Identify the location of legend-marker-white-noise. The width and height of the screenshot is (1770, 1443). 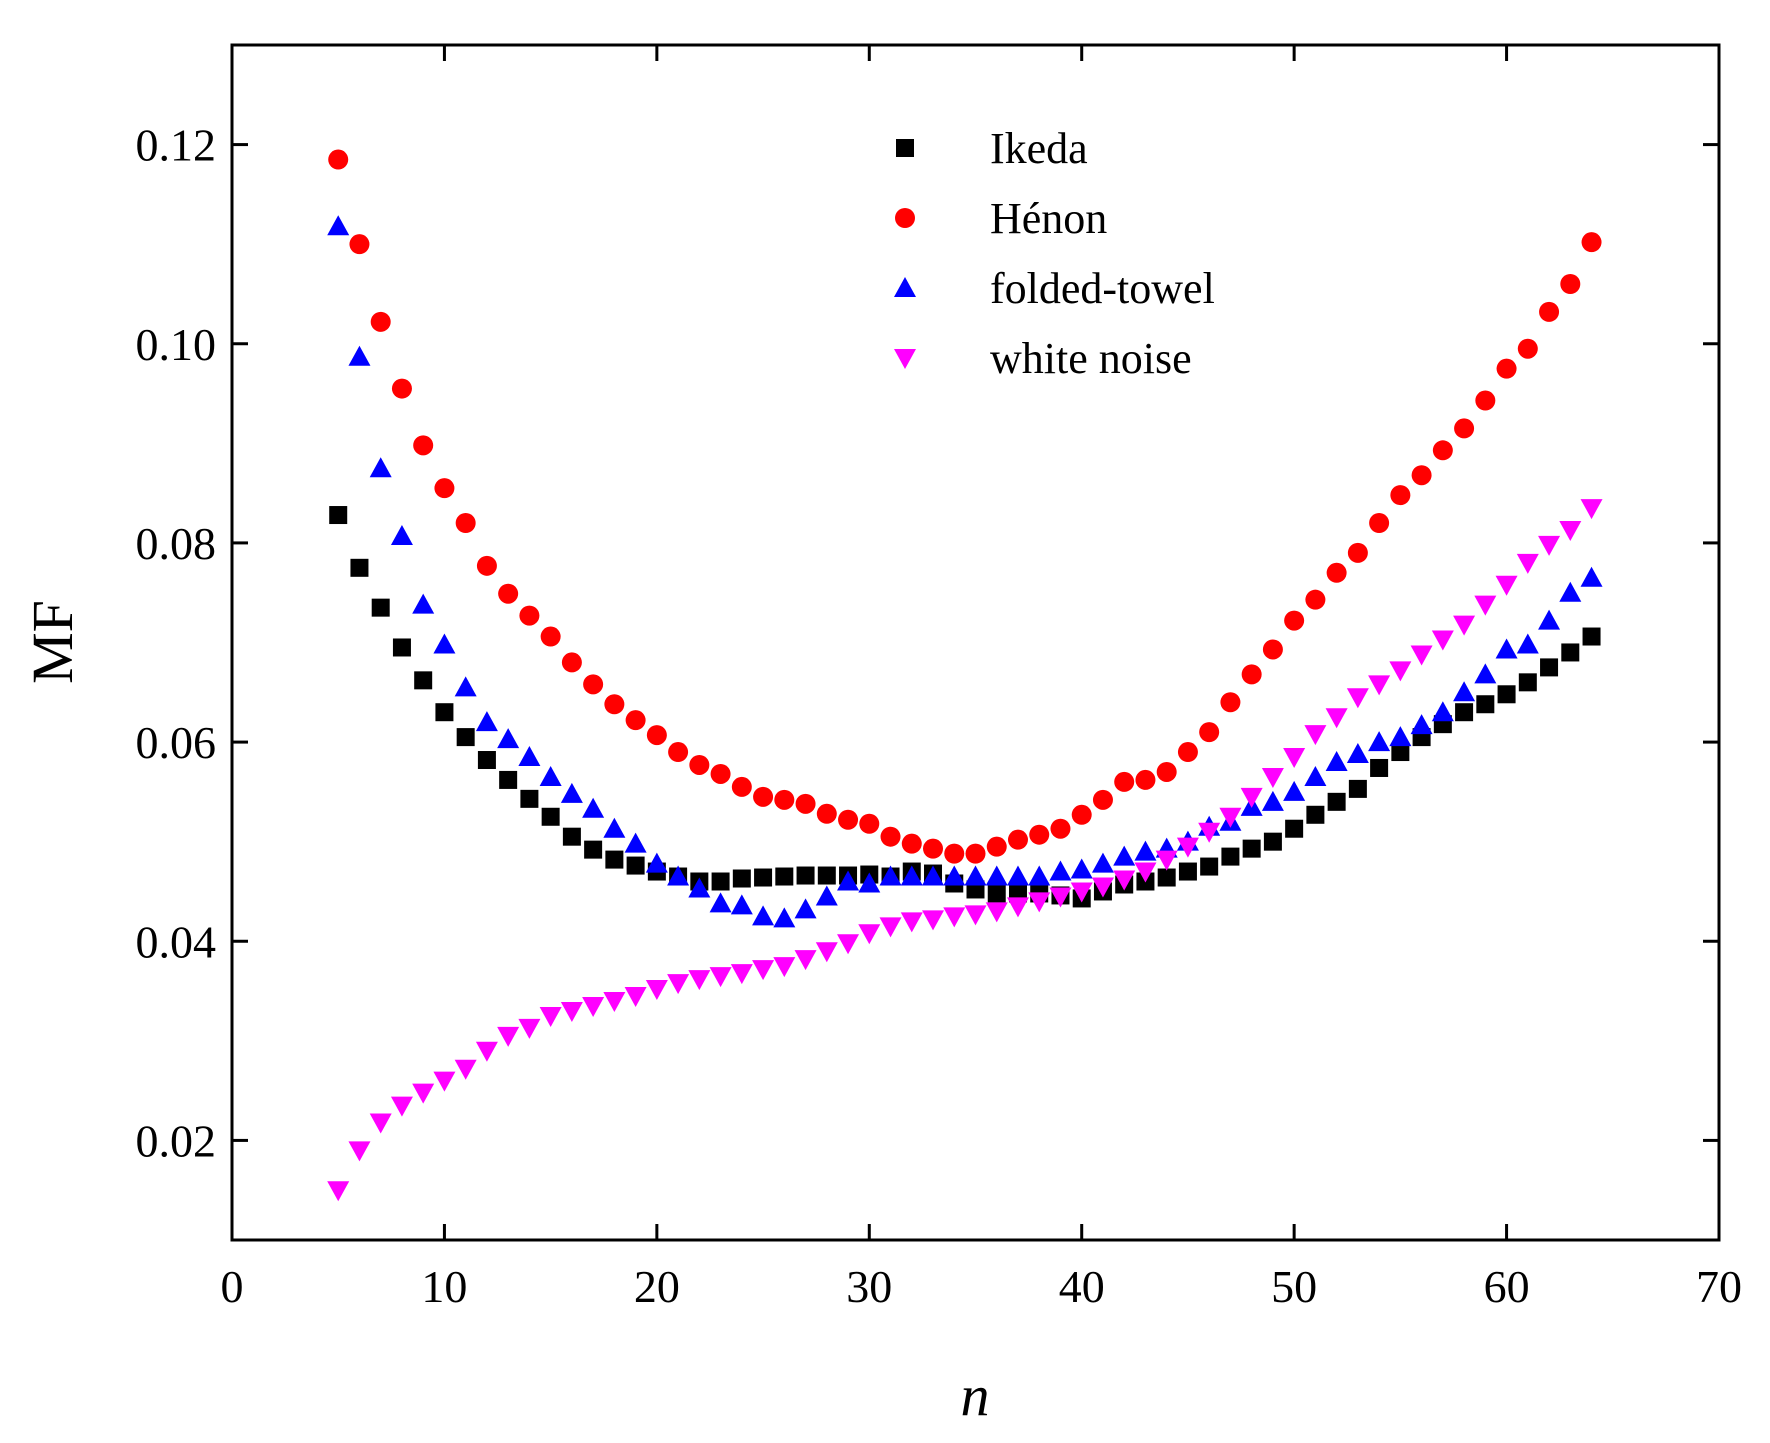
(905, 359).